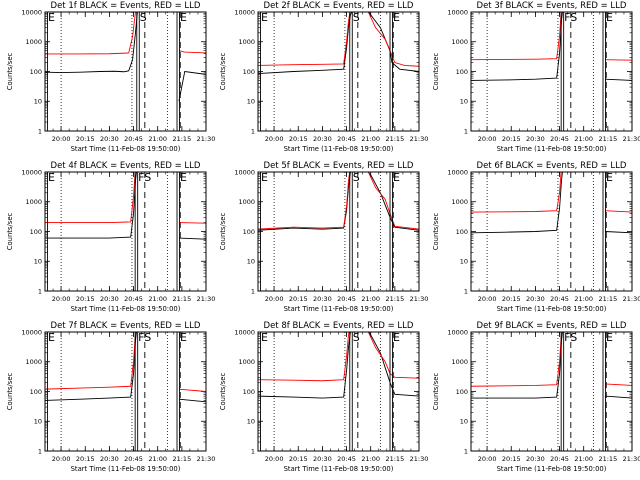 This screenshot has height=480, width=640. I want to click on panel-title: Det 6f BLACK = Events, RED = LLD, so click(552, 166).